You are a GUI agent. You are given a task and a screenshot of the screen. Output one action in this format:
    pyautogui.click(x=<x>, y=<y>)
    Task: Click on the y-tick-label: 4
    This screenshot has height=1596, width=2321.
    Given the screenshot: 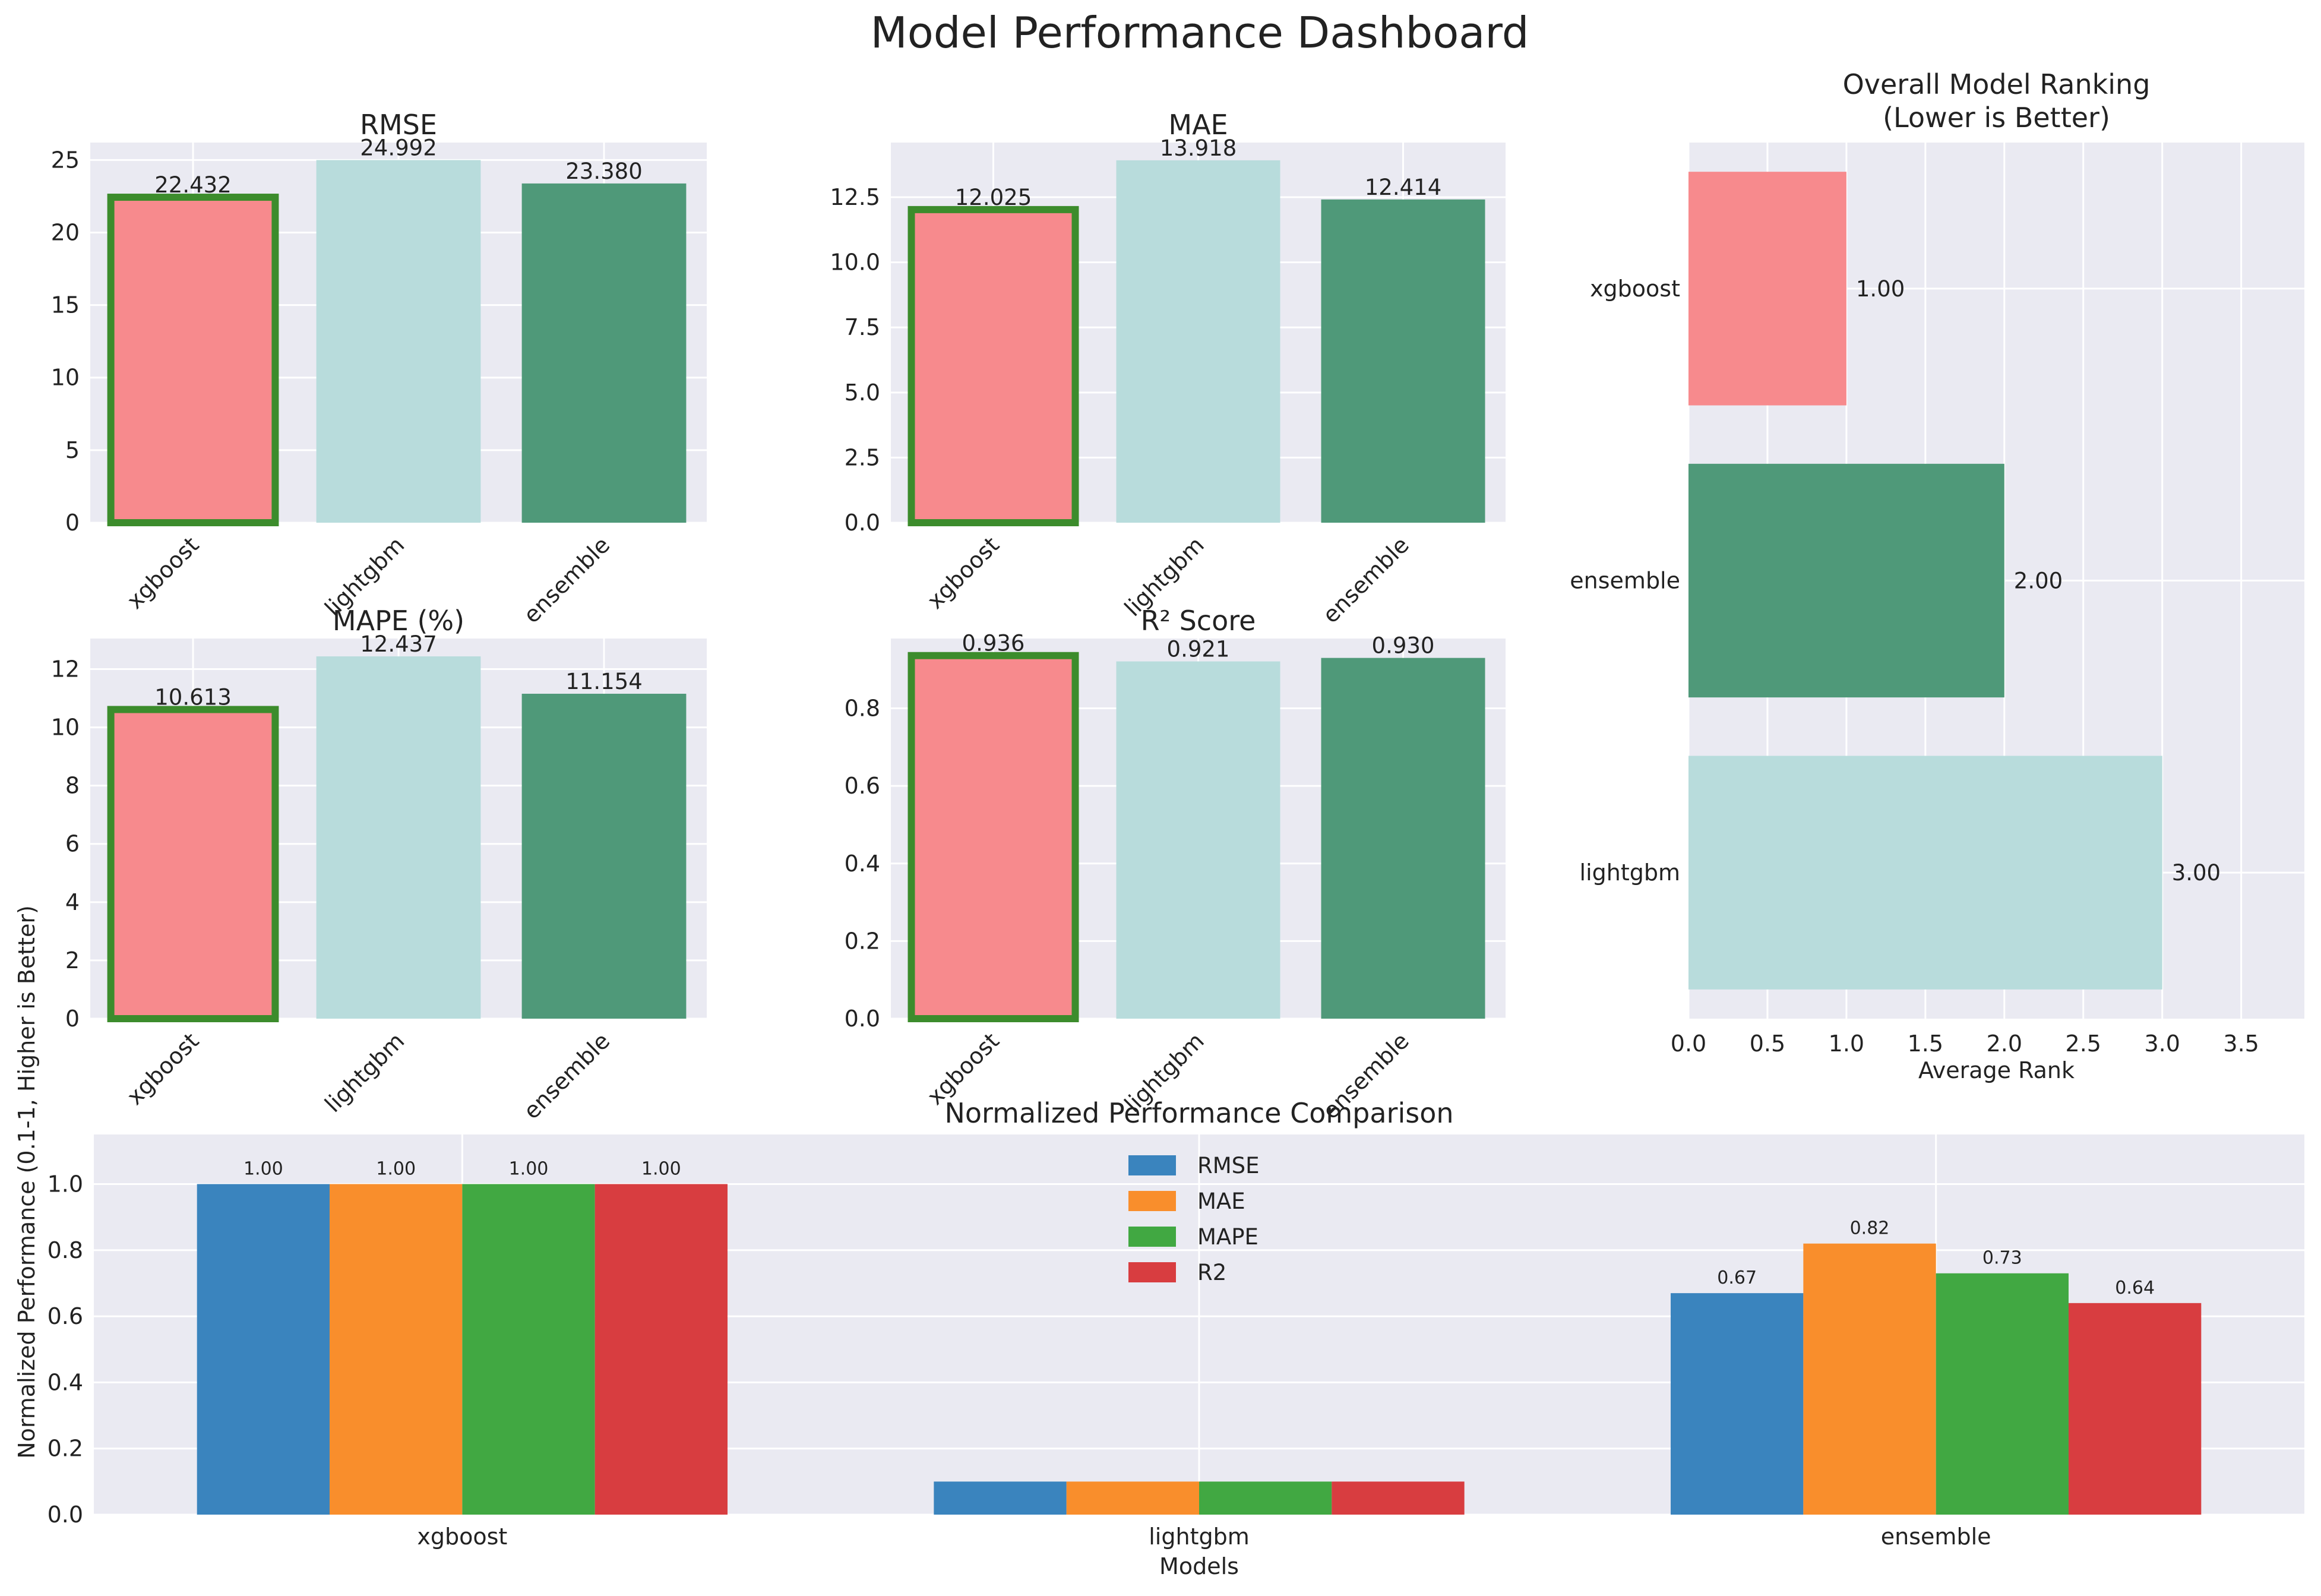 What is the action you would take?
    pyautogui.click(x=72, y=902)
    